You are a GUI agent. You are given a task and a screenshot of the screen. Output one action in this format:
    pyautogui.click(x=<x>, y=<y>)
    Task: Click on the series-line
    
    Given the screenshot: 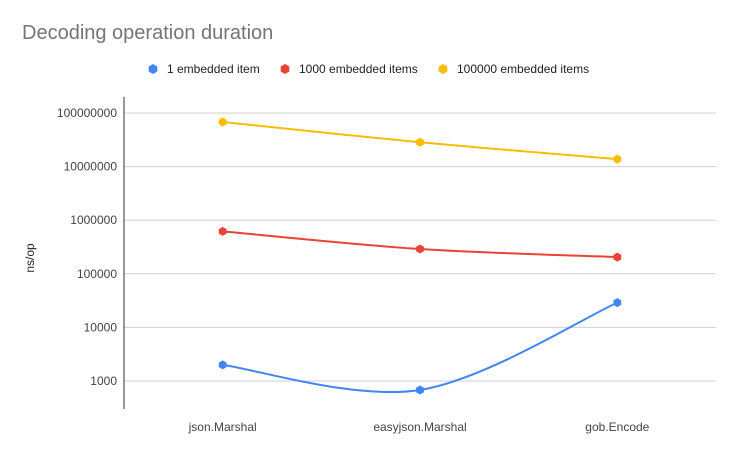 What is the action you would take?
    pyautogui.click(x=420, y=347)
    